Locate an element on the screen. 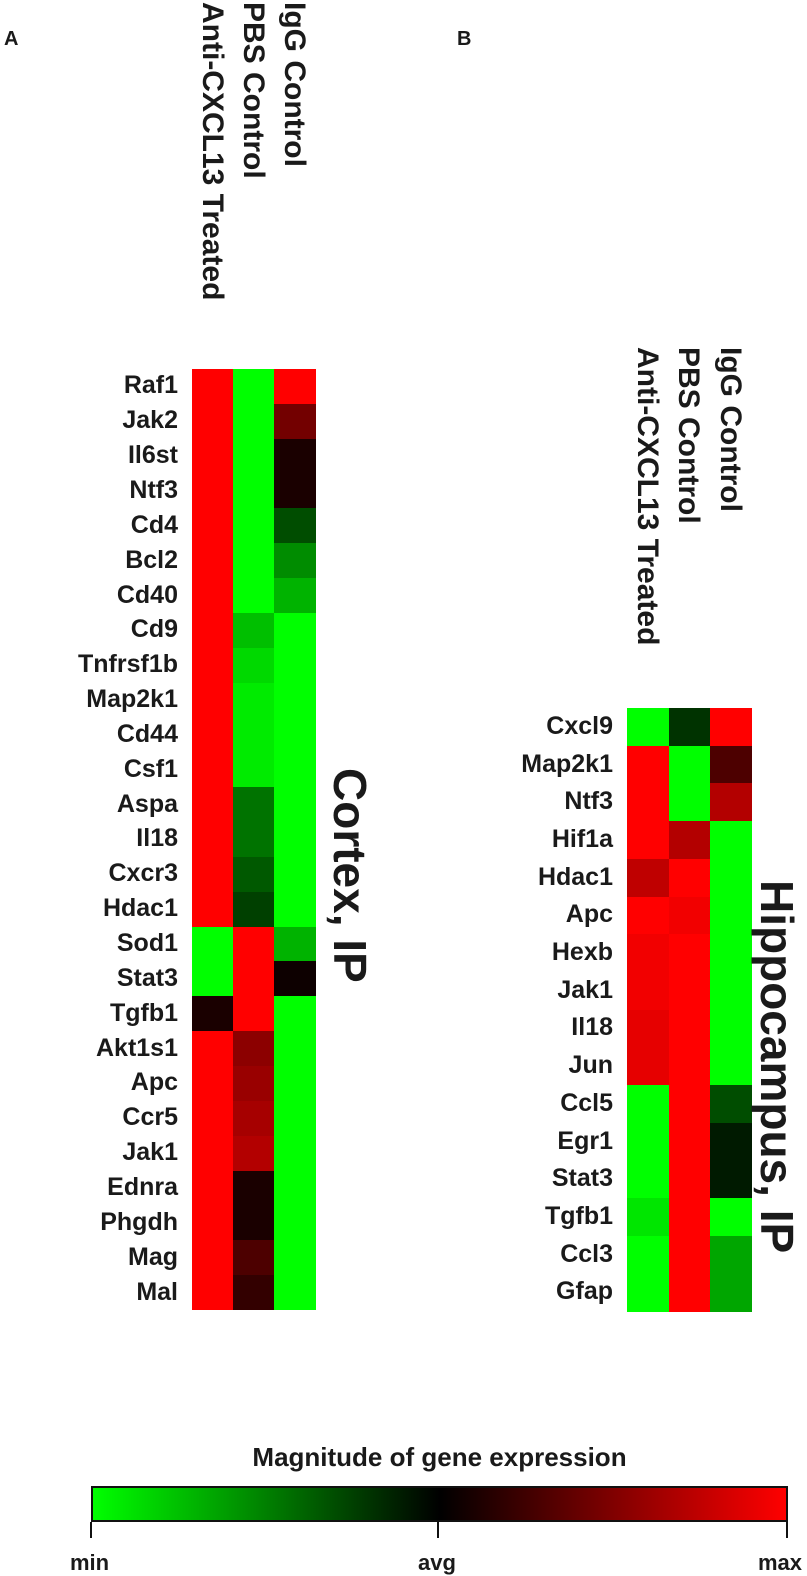 The image size is (807, 1576). panel-b-row-label: Jun is located at coordinates (590, 1065).